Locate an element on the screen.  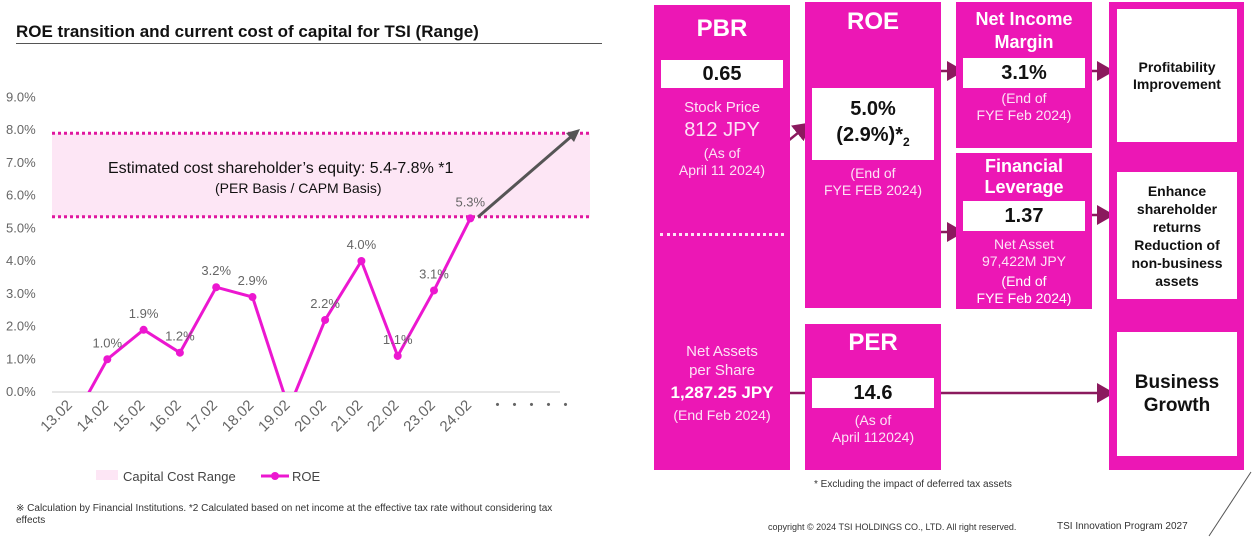
data-labels: 1.0% 1.9% 1.2% 3.2% 2.9% 2.2% 4.0% 1.1% 3.1% 5.3% is located at coordinates (288, 272).